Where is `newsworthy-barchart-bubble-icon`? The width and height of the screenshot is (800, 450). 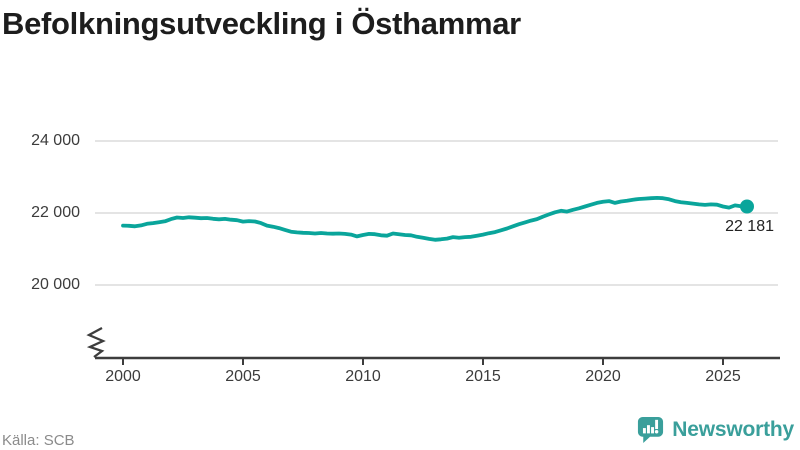 newsworthy-barchart-bubble-icon is located at coordinates (651, 430).